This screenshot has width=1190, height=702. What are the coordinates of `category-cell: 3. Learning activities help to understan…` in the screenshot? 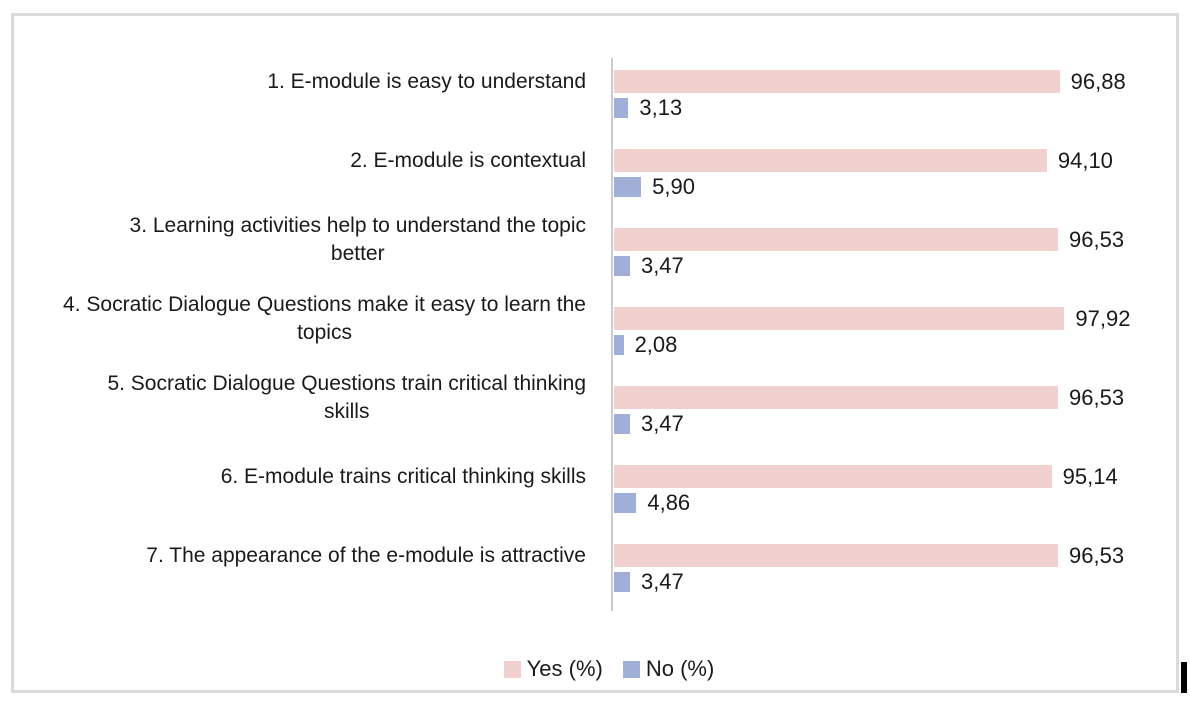 It's located at (315, 239).